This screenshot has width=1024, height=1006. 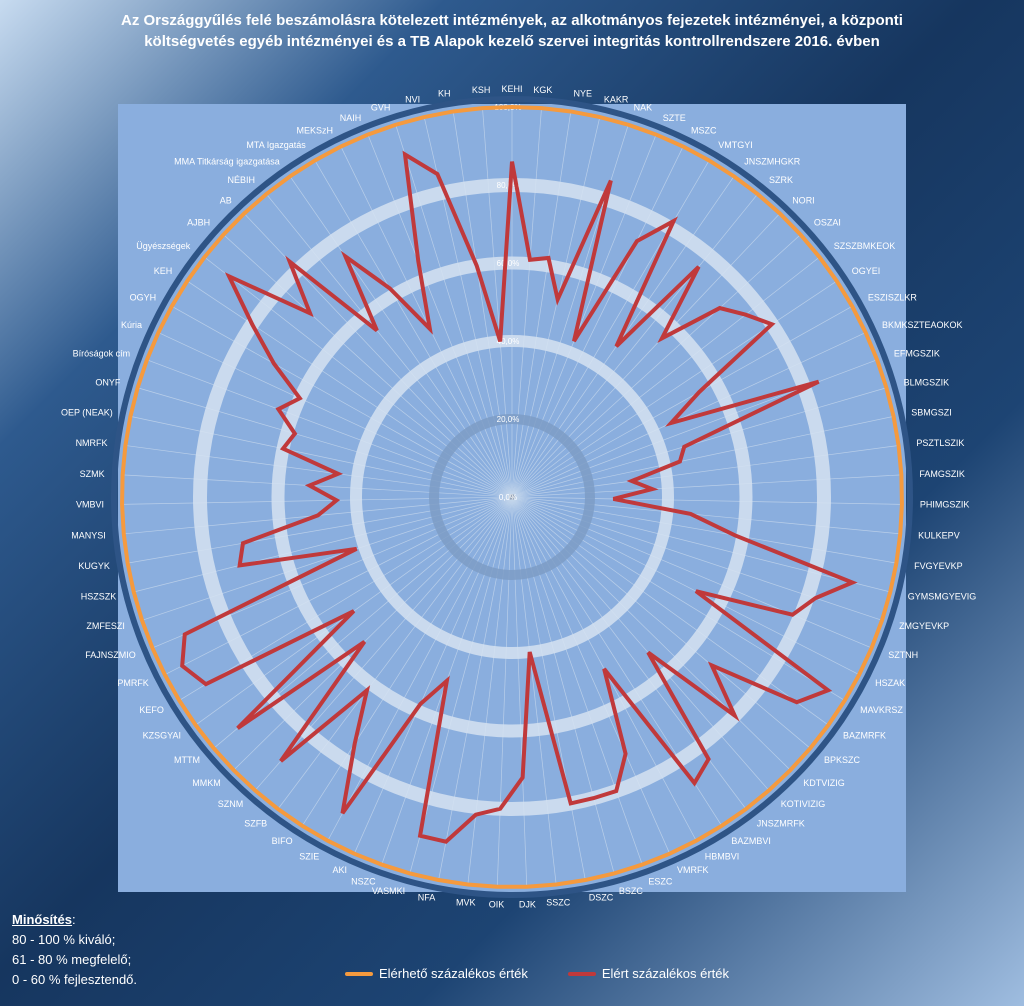 What do you see at coordinates (162, 736) in the screenshot?
I see `category-label: KZSGYAI` at bounding box center [162, 736].